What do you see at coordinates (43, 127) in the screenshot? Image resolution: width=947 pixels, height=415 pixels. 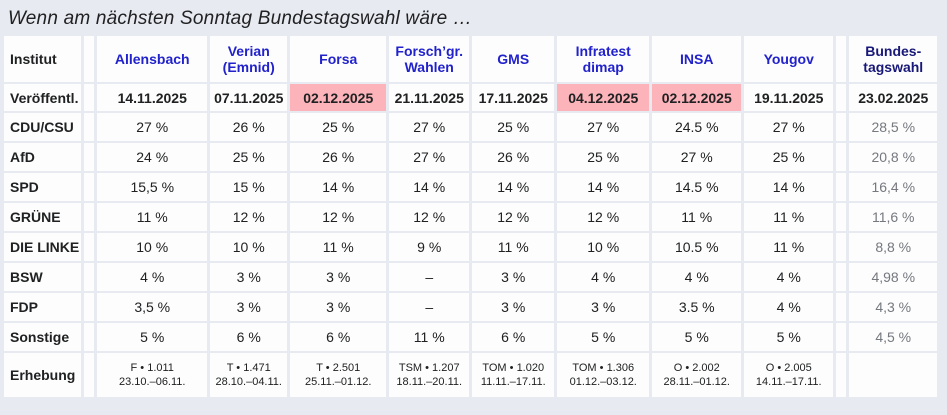 I see `party-name: CDU/CSU` at bounding box center [43, 127].